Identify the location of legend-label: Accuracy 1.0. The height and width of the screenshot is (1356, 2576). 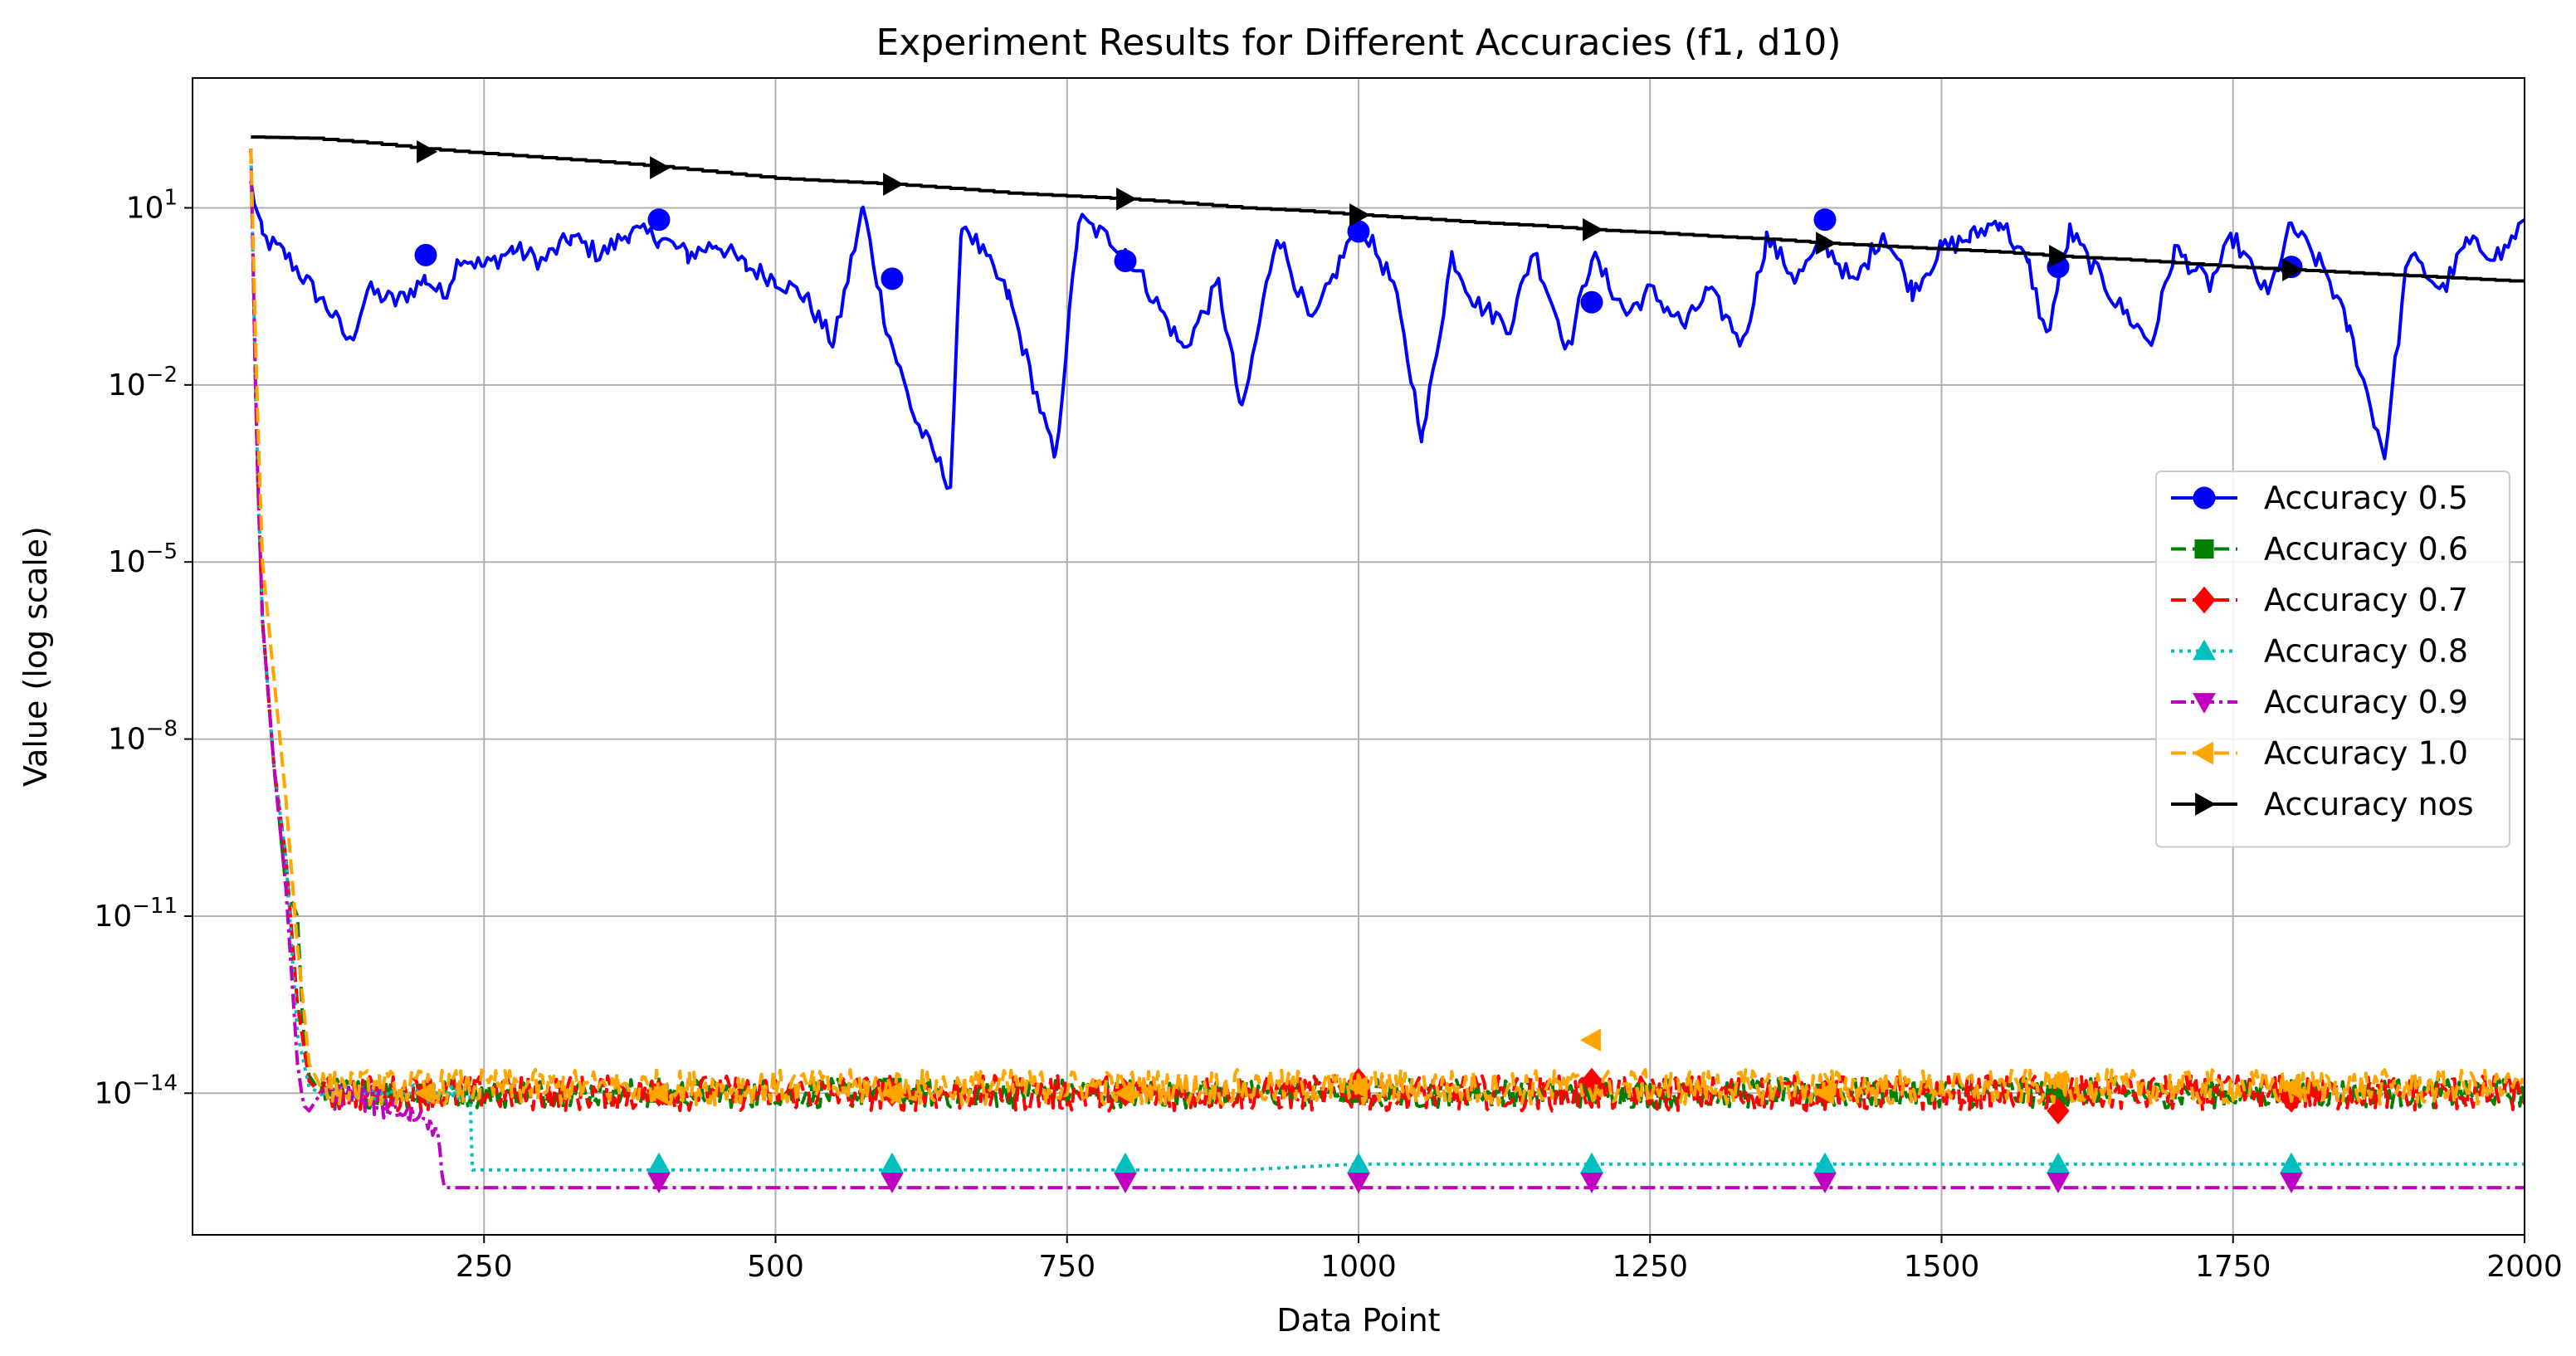
(2366, 754).